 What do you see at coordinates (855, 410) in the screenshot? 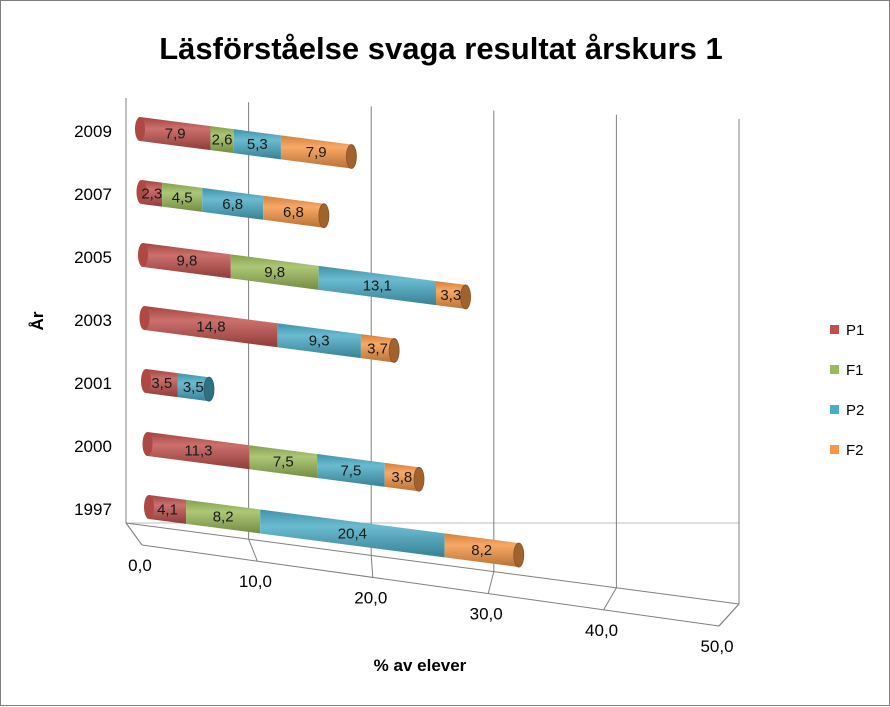
I see `legend-label: P2` at bounding box center [855, 410].